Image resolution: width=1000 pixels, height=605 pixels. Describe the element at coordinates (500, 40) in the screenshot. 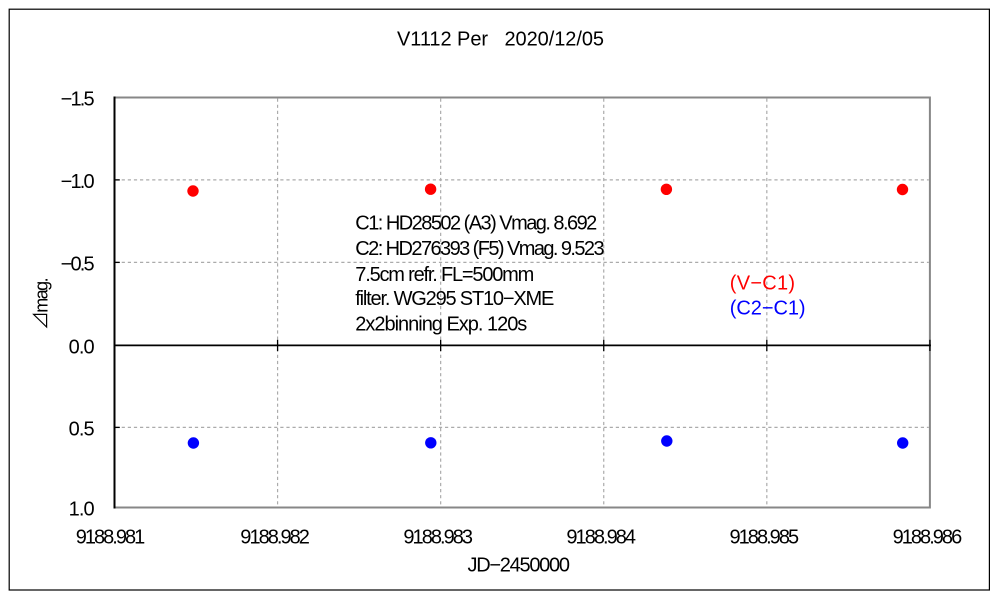

I see `svg-text: V1112 Per 2020/12/05` at that location.